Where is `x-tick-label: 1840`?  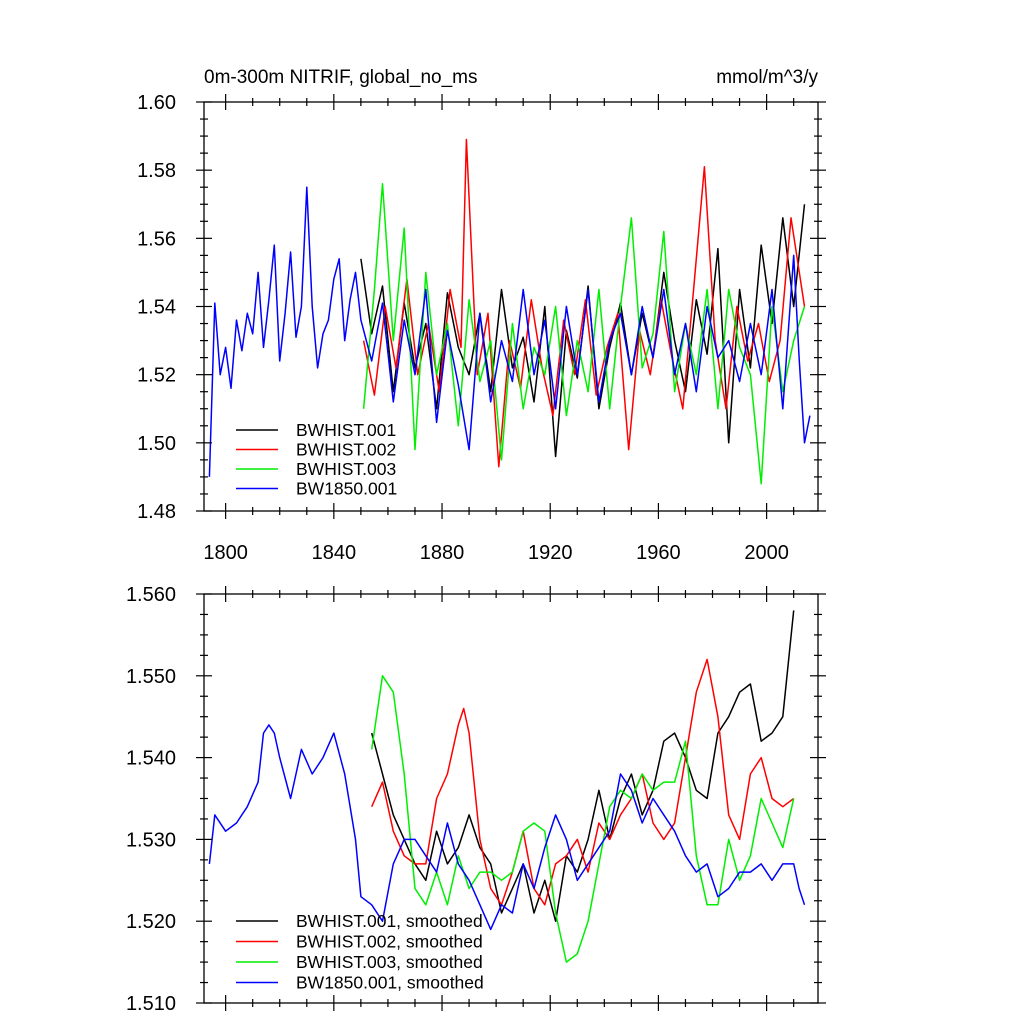
x-tick-label: 1840 is located at coordinates (334, 553).